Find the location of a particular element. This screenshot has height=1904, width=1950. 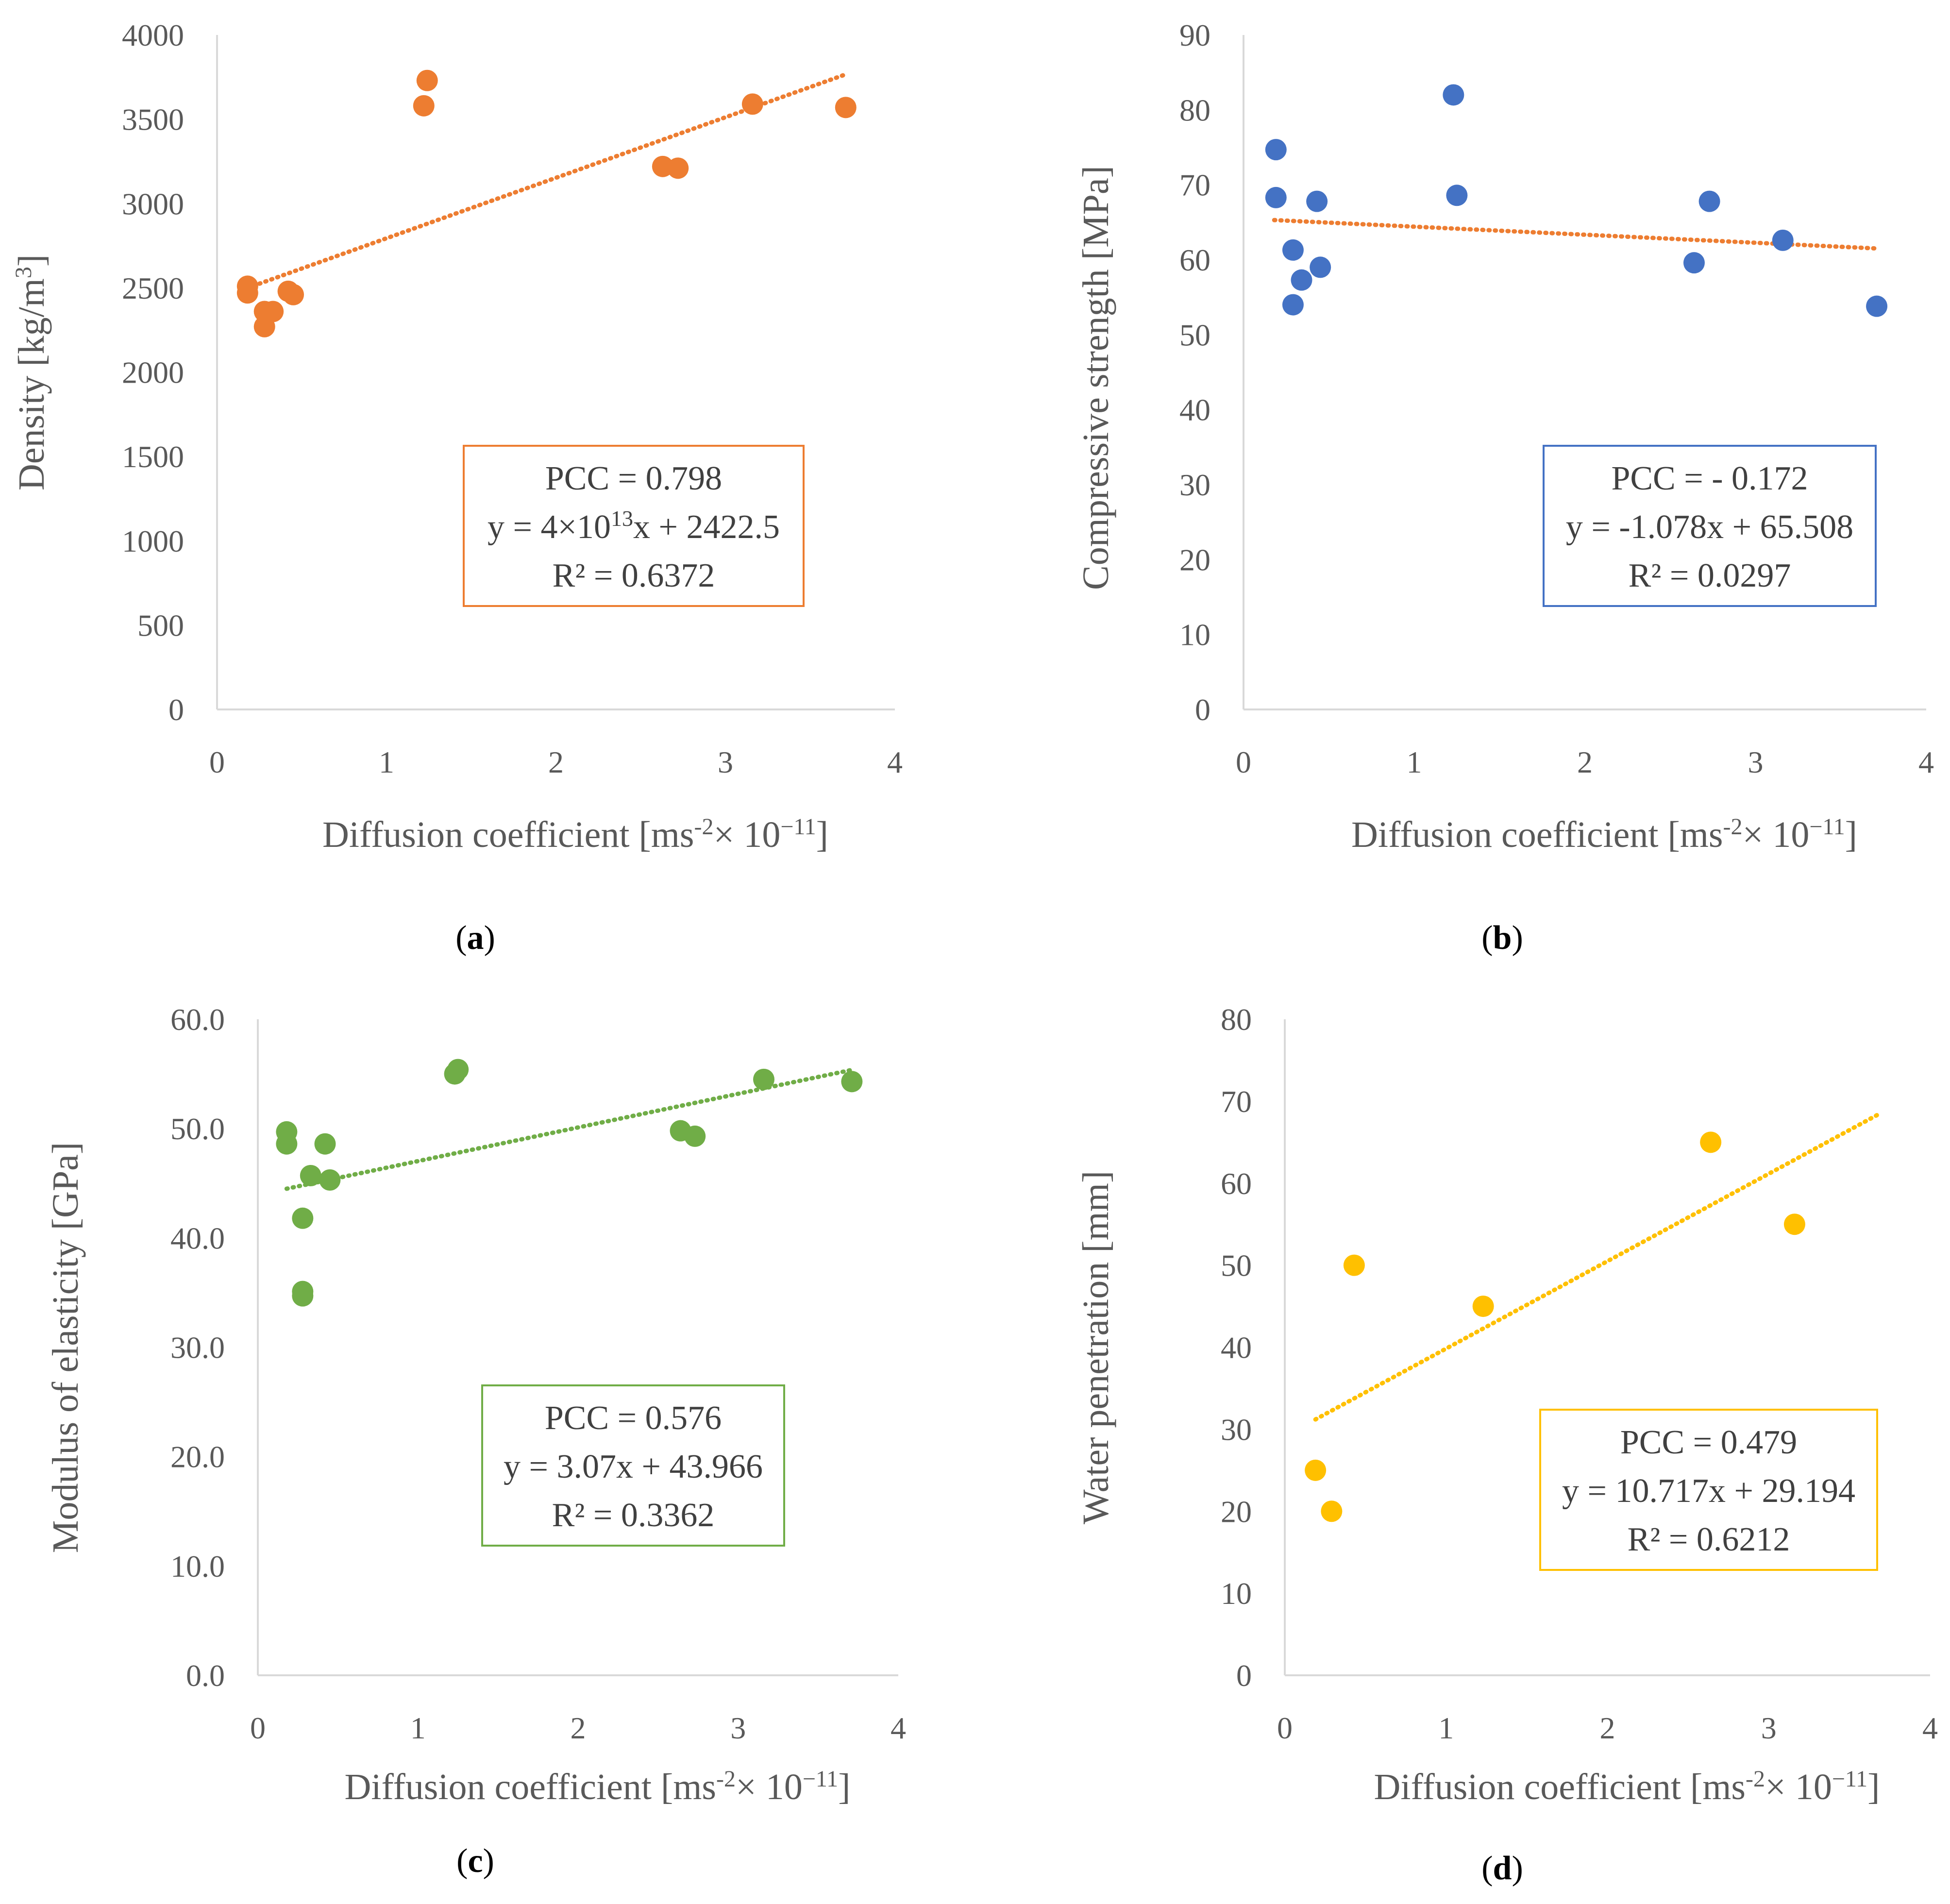

caption-letter: d is located at coordinates (1503, 1868).